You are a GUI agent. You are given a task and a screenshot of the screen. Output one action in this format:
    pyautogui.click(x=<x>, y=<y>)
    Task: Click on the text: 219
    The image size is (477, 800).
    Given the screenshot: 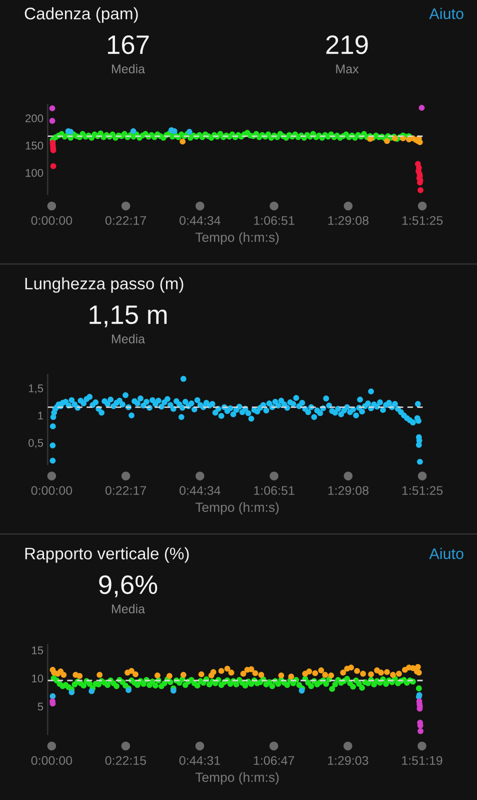 What is the action you would take?
    pyautogui.click(x=347, y=44)
    